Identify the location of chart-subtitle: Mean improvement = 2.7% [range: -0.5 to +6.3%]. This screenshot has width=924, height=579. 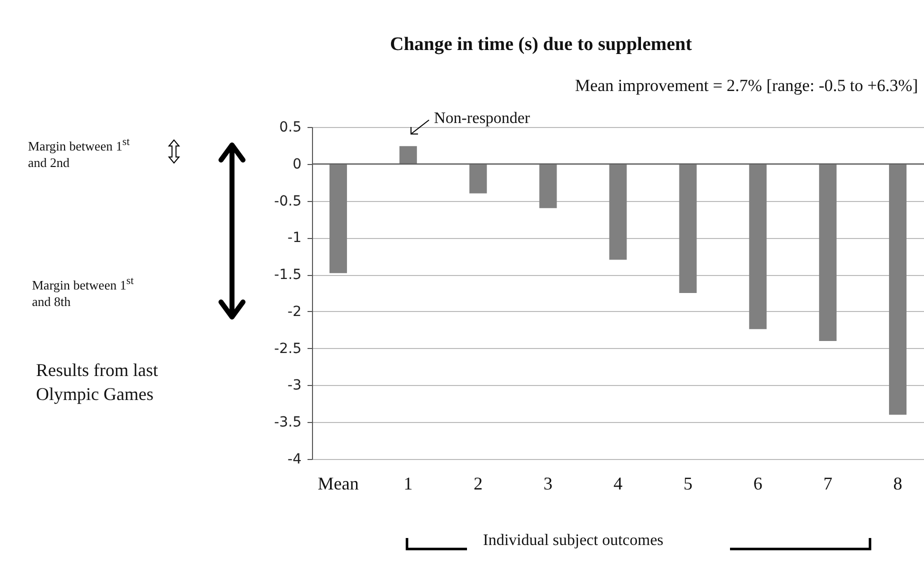
(746, 86).